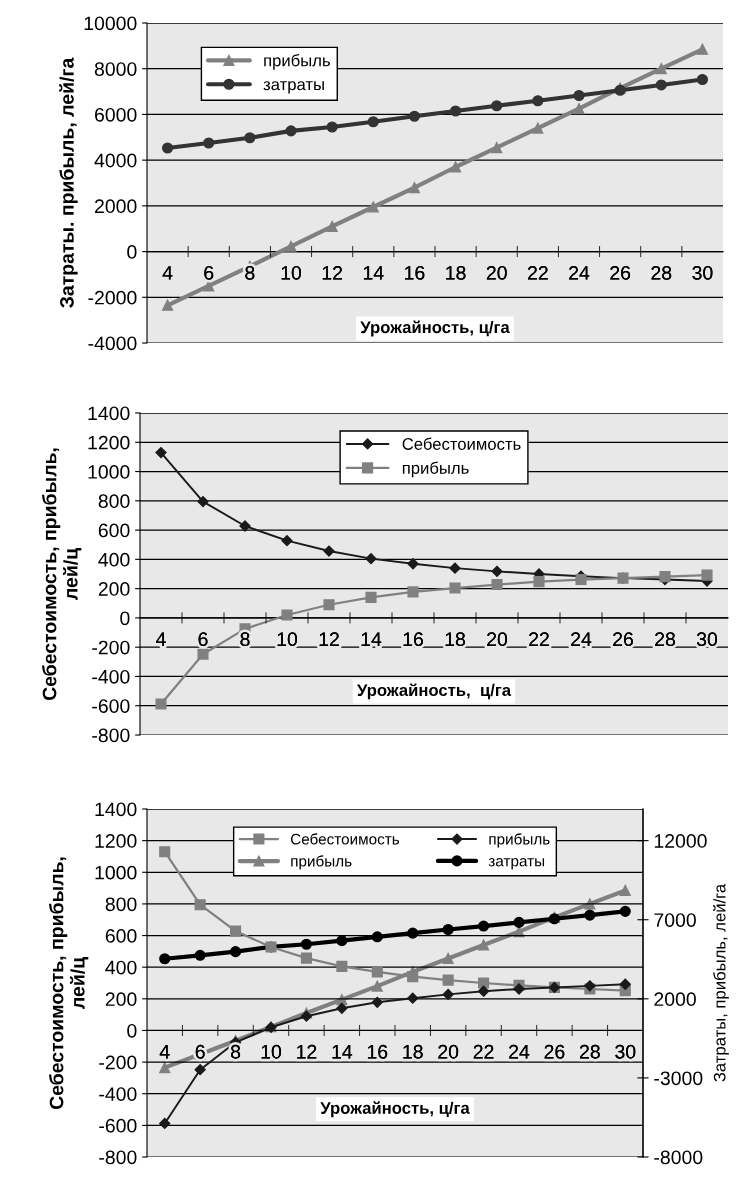 The image size is (740, 1192). What do you see at coordinates (110, 23) in the screenshot?
I see `y-tick-label: 10000` at bounding box center [110, 23].